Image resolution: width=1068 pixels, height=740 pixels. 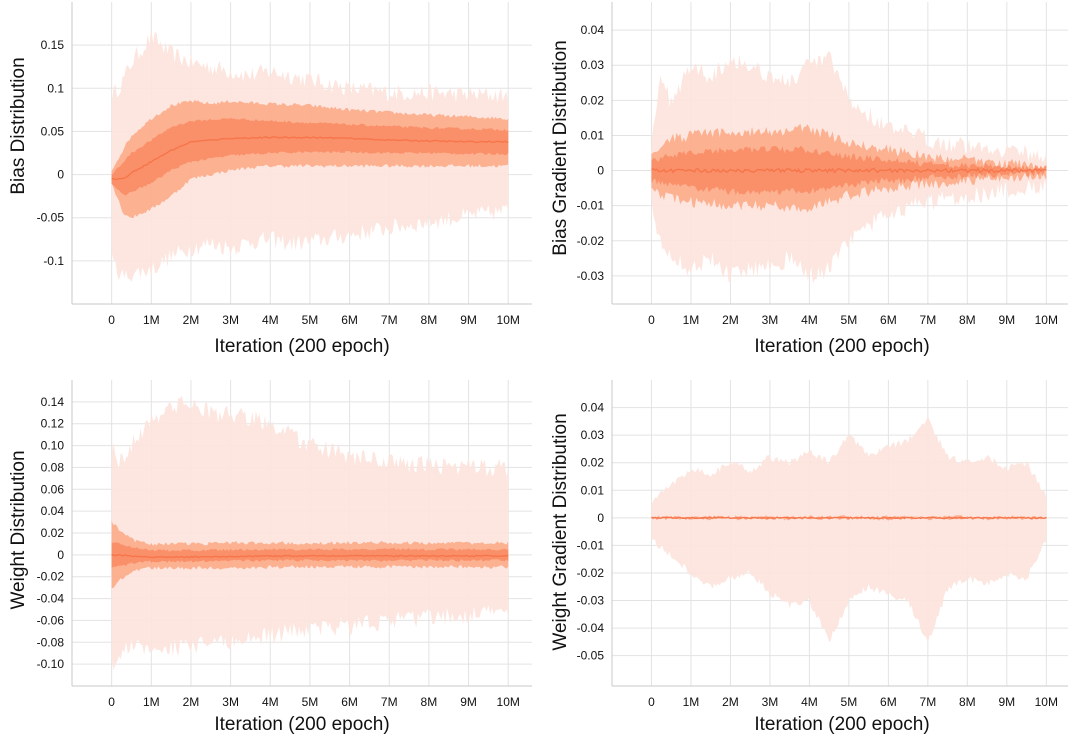 I want to click on xlabel-weight: Iteration (200 epoch), so click(x=301, y=724).